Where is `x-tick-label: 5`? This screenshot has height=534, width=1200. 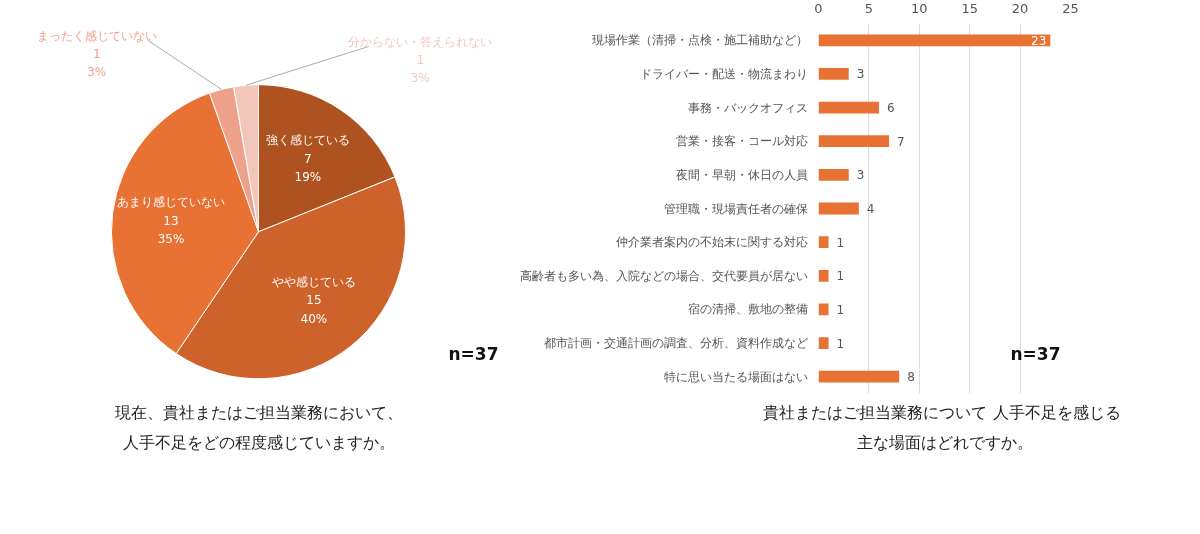 x-tick-label: 5 is located at coordinates (869, 8).